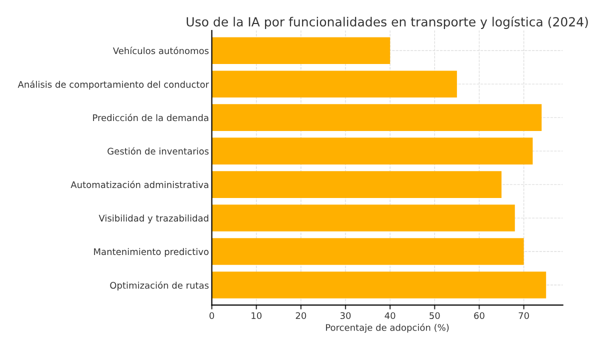 This screenshot has width=600, height=339. I want to click on x-tick-label: 40, so click(390, 316).